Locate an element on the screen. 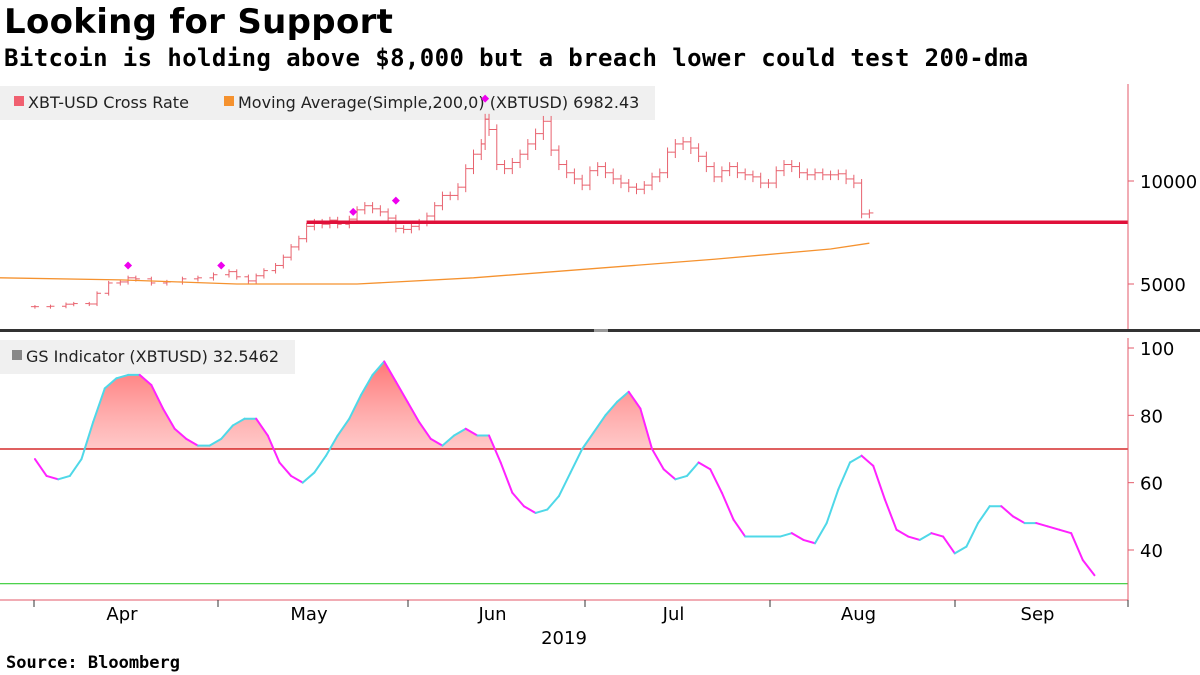  y-tick-label: 5000 is located at coordinates (1163, 285).